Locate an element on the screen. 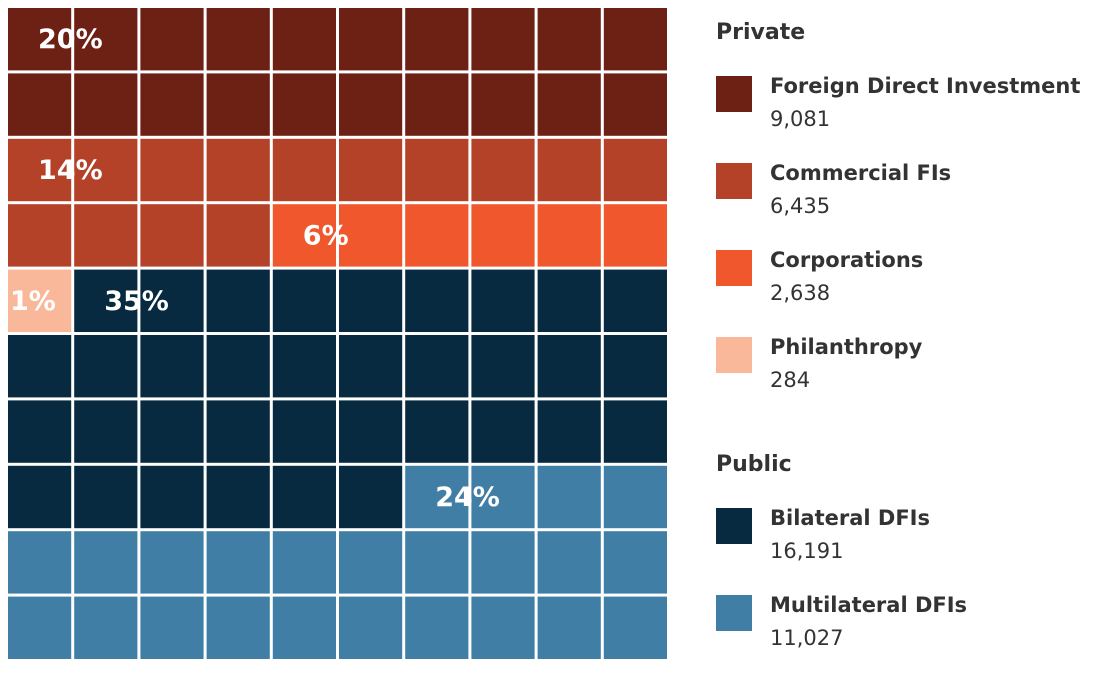  legend-group-title: Private is located at coordinates (760, 32).